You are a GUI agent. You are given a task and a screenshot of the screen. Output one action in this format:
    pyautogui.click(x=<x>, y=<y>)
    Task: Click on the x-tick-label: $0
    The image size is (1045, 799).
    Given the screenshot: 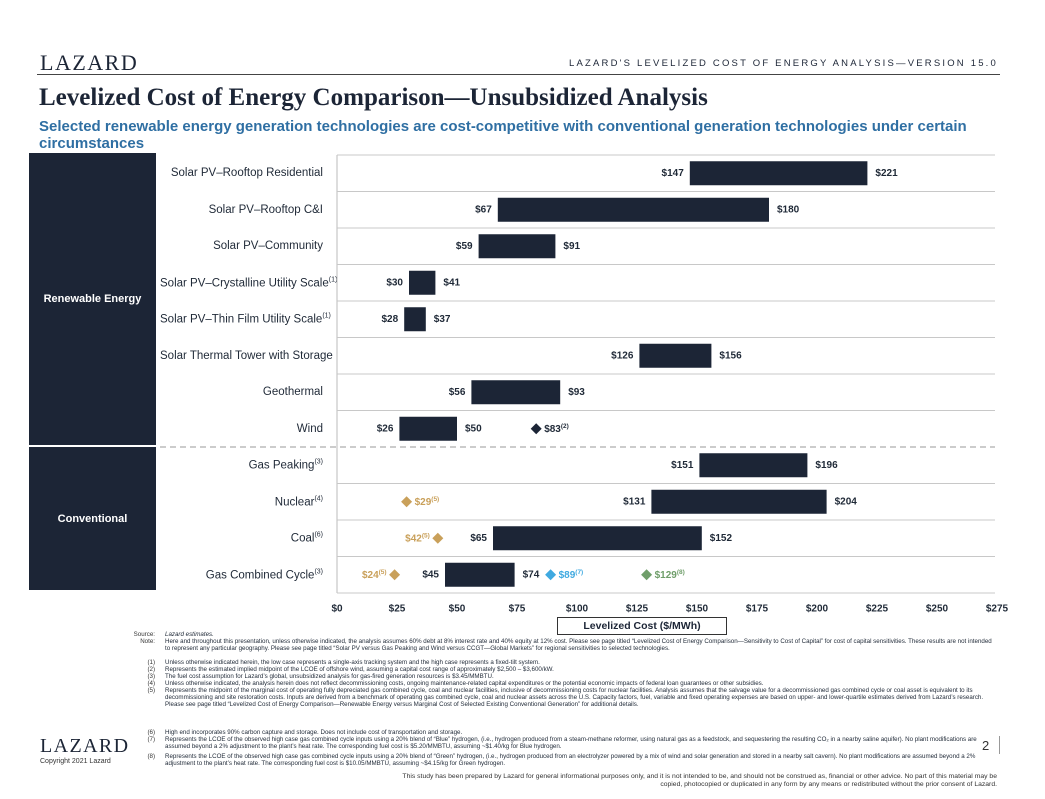 What is the action you would take?
    pyautogui.click(x=337, y=609)
    